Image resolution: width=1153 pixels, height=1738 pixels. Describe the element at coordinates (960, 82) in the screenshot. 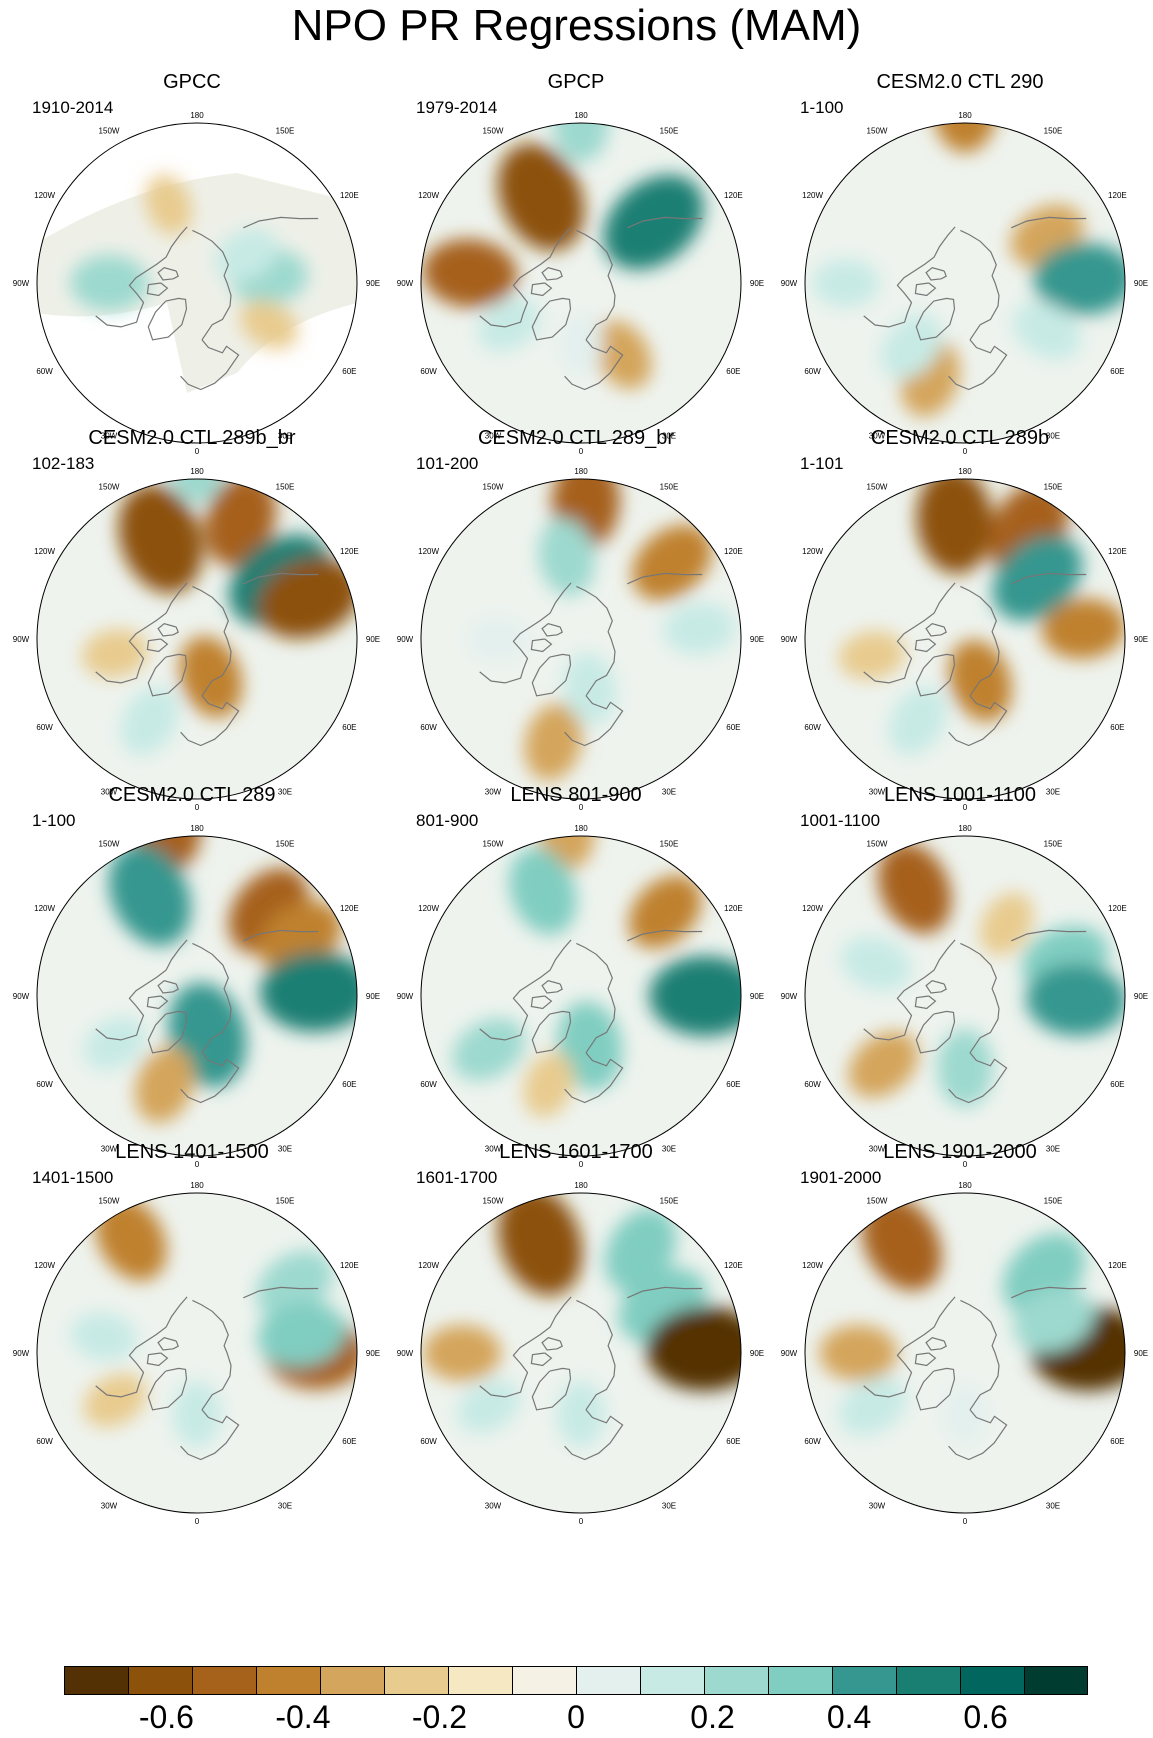

I see `panel-title: CESM2.0 CTL 290` at that location.